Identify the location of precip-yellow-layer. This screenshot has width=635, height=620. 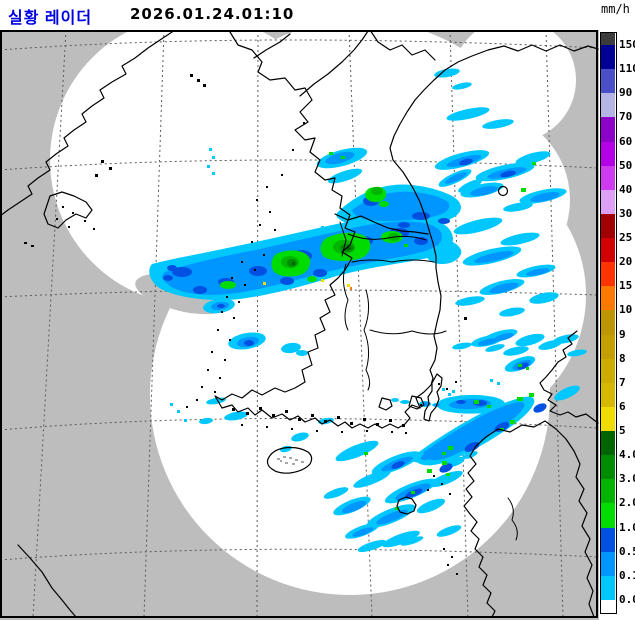
(306, 283).